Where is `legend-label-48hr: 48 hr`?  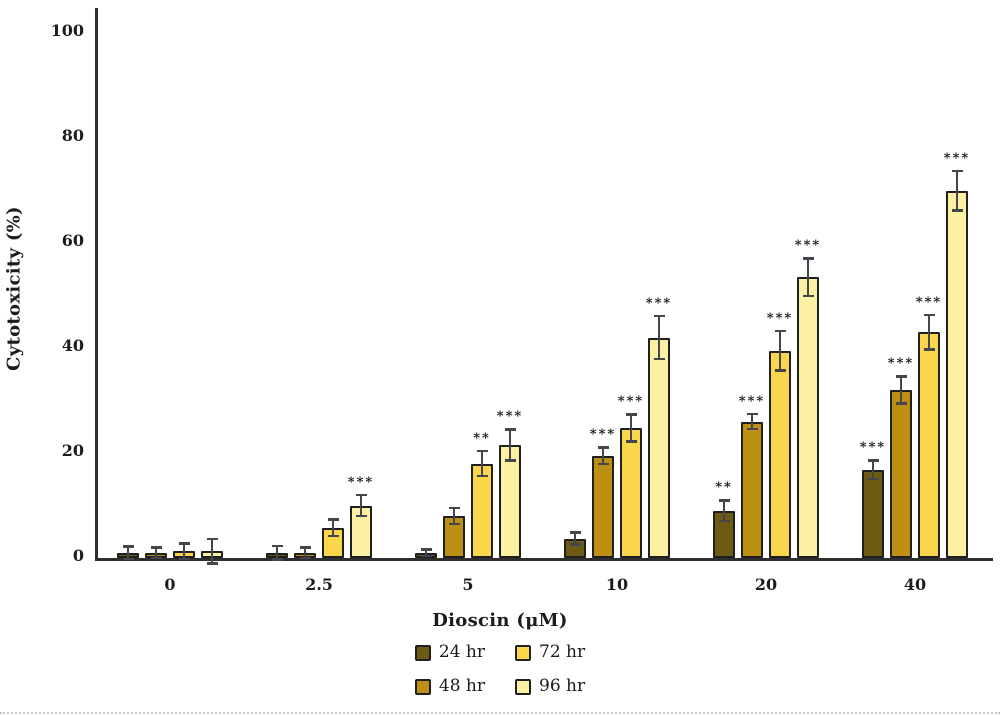 legend-label-48hr: 48 hr is located at coordinates (461, 686).